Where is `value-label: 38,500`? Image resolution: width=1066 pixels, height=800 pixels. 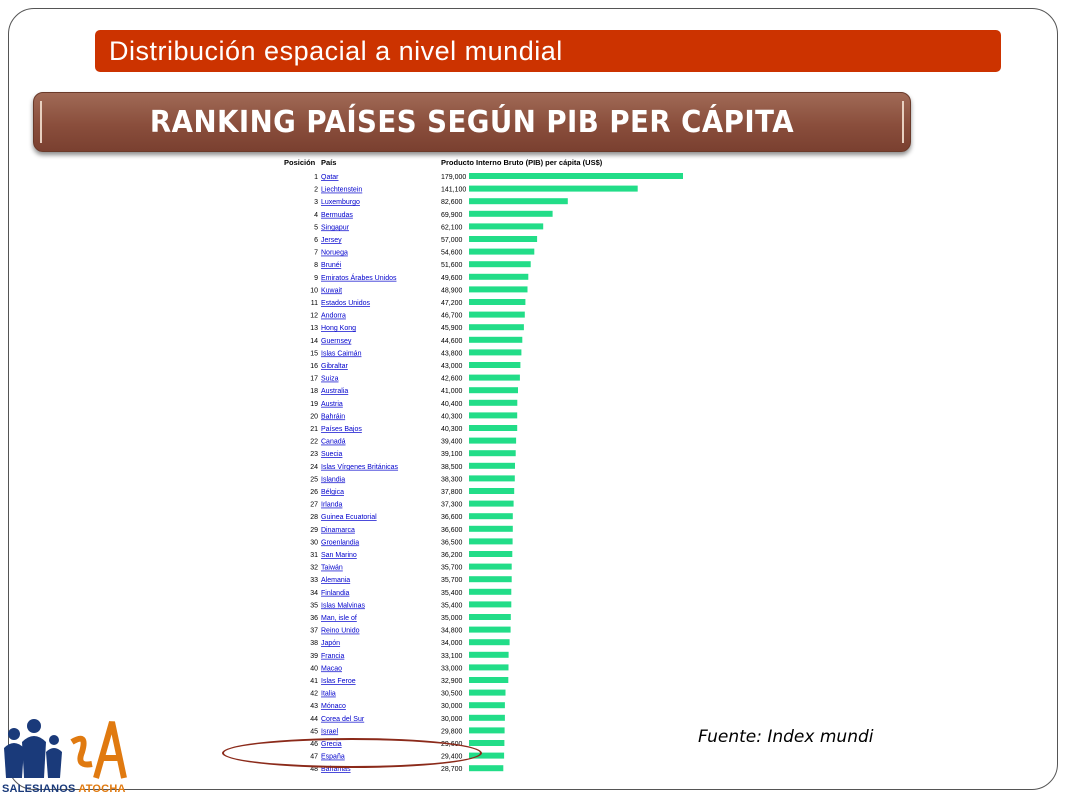
value-label: 38,500 is located at coordinates (452, 467).